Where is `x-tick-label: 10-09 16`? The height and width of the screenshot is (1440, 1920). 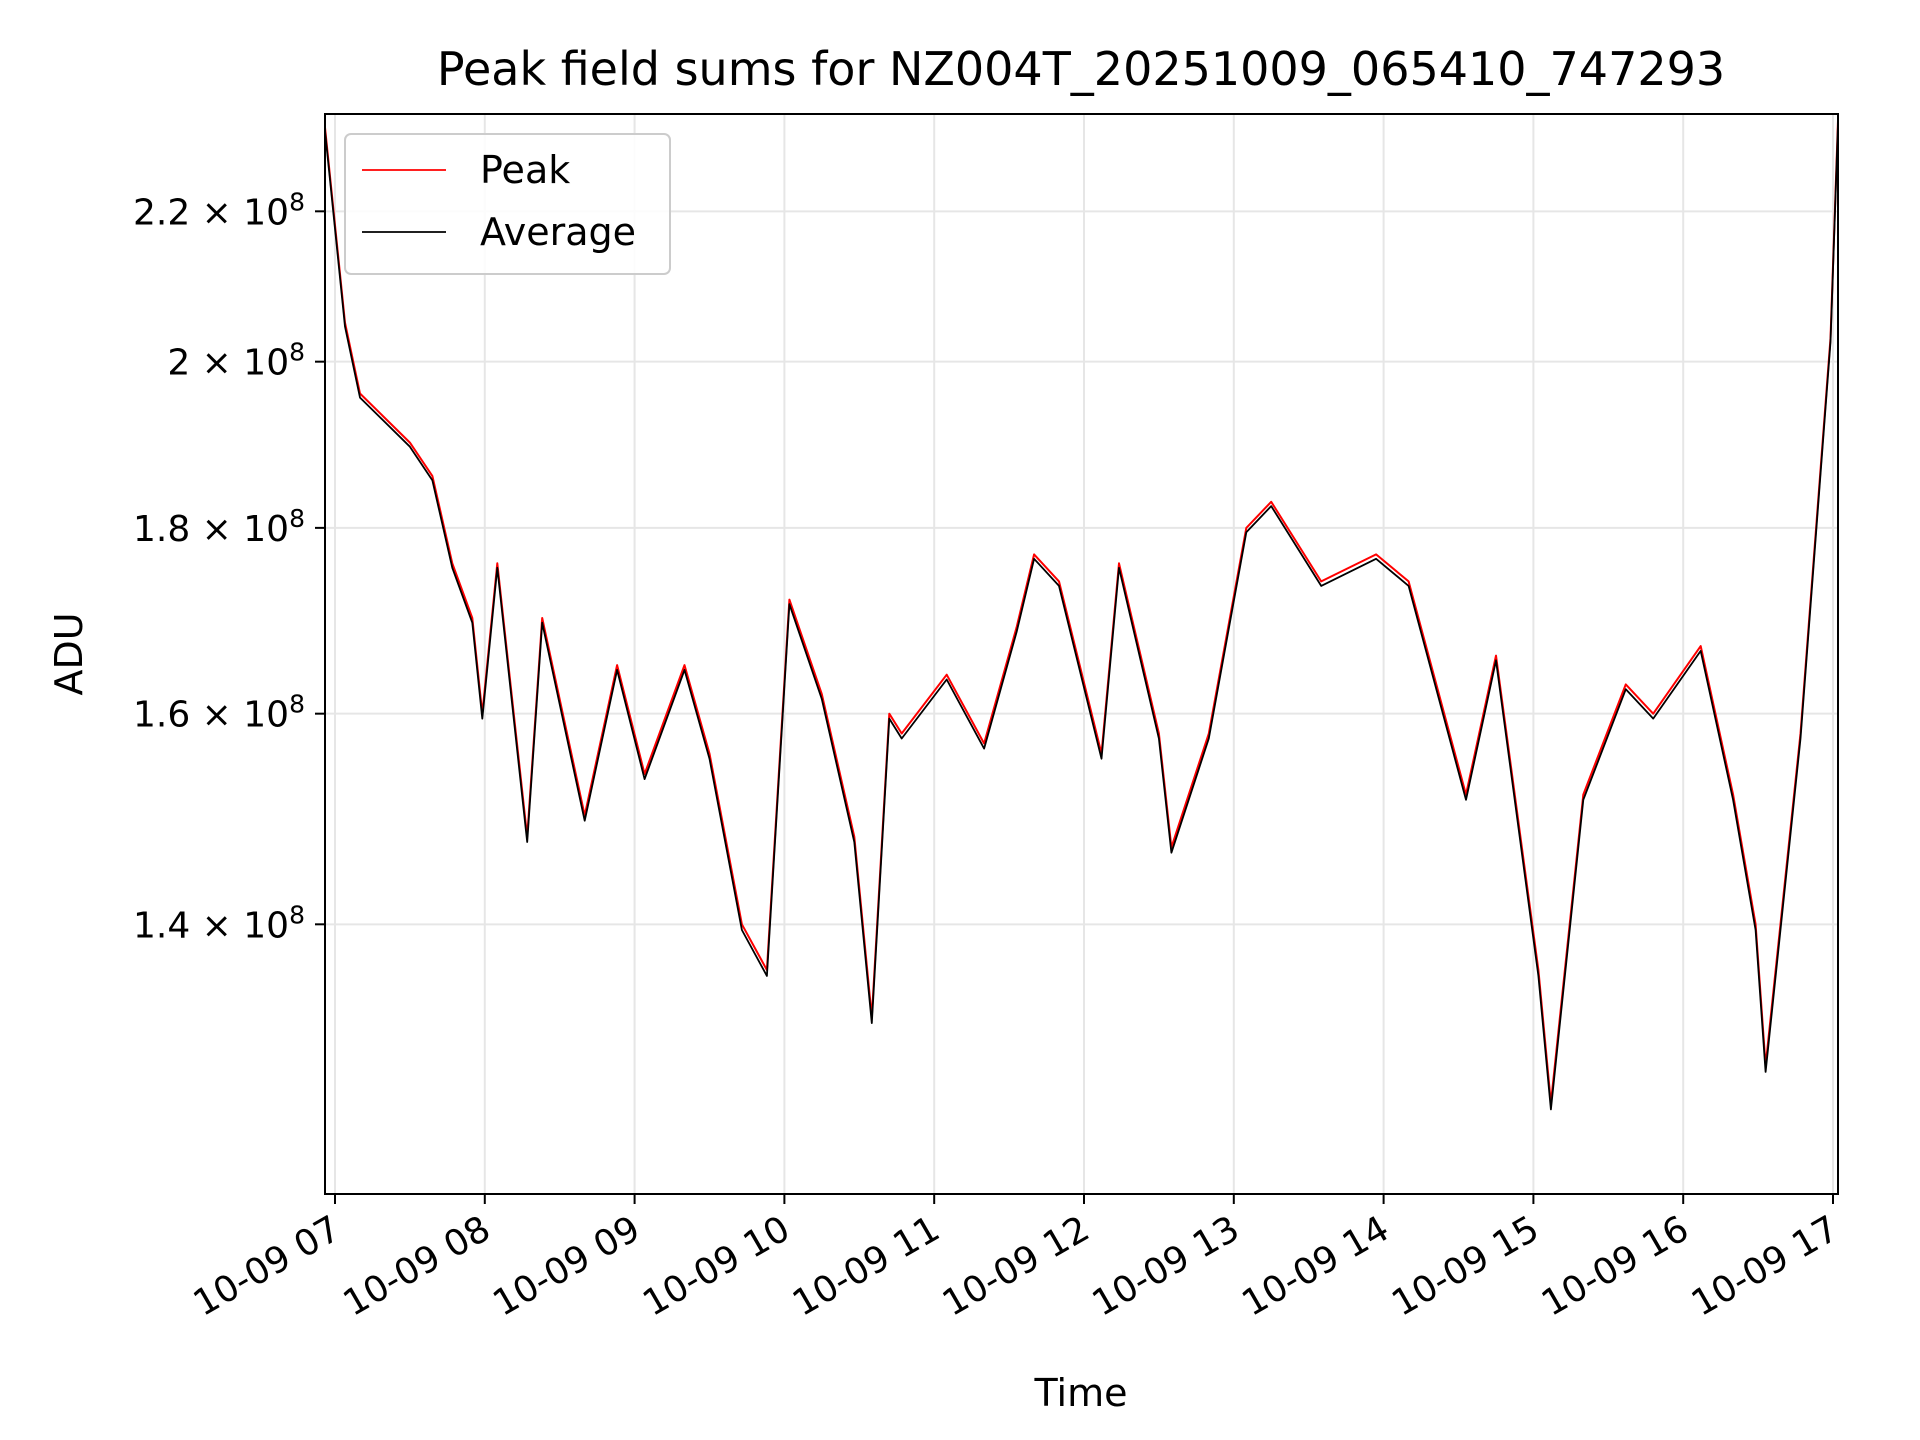 x-tick-label: 10-09 16 is located at coordinates (1615, 1266).